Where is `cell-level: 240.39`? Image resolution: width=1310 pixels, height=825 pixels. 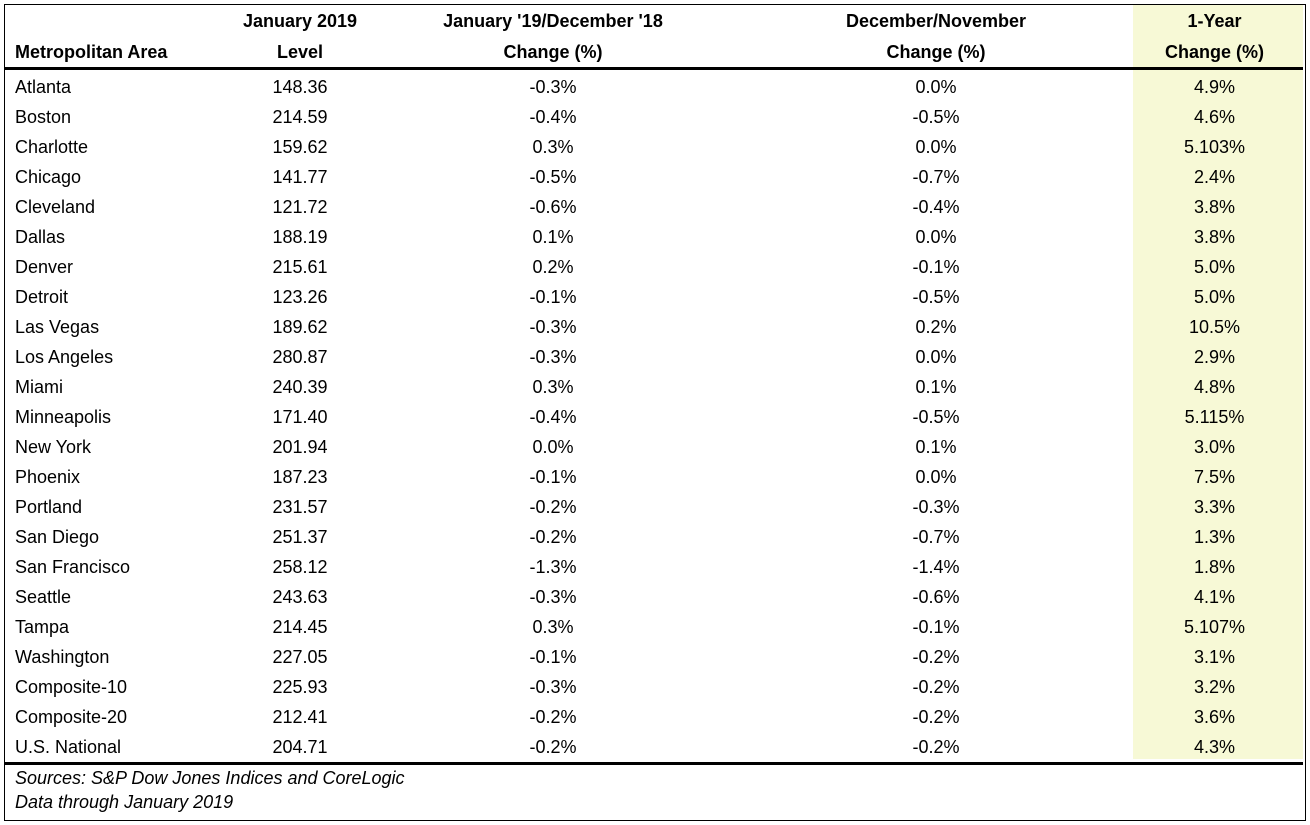 cell-level: 240.39 is located at coordinates (300, 387).